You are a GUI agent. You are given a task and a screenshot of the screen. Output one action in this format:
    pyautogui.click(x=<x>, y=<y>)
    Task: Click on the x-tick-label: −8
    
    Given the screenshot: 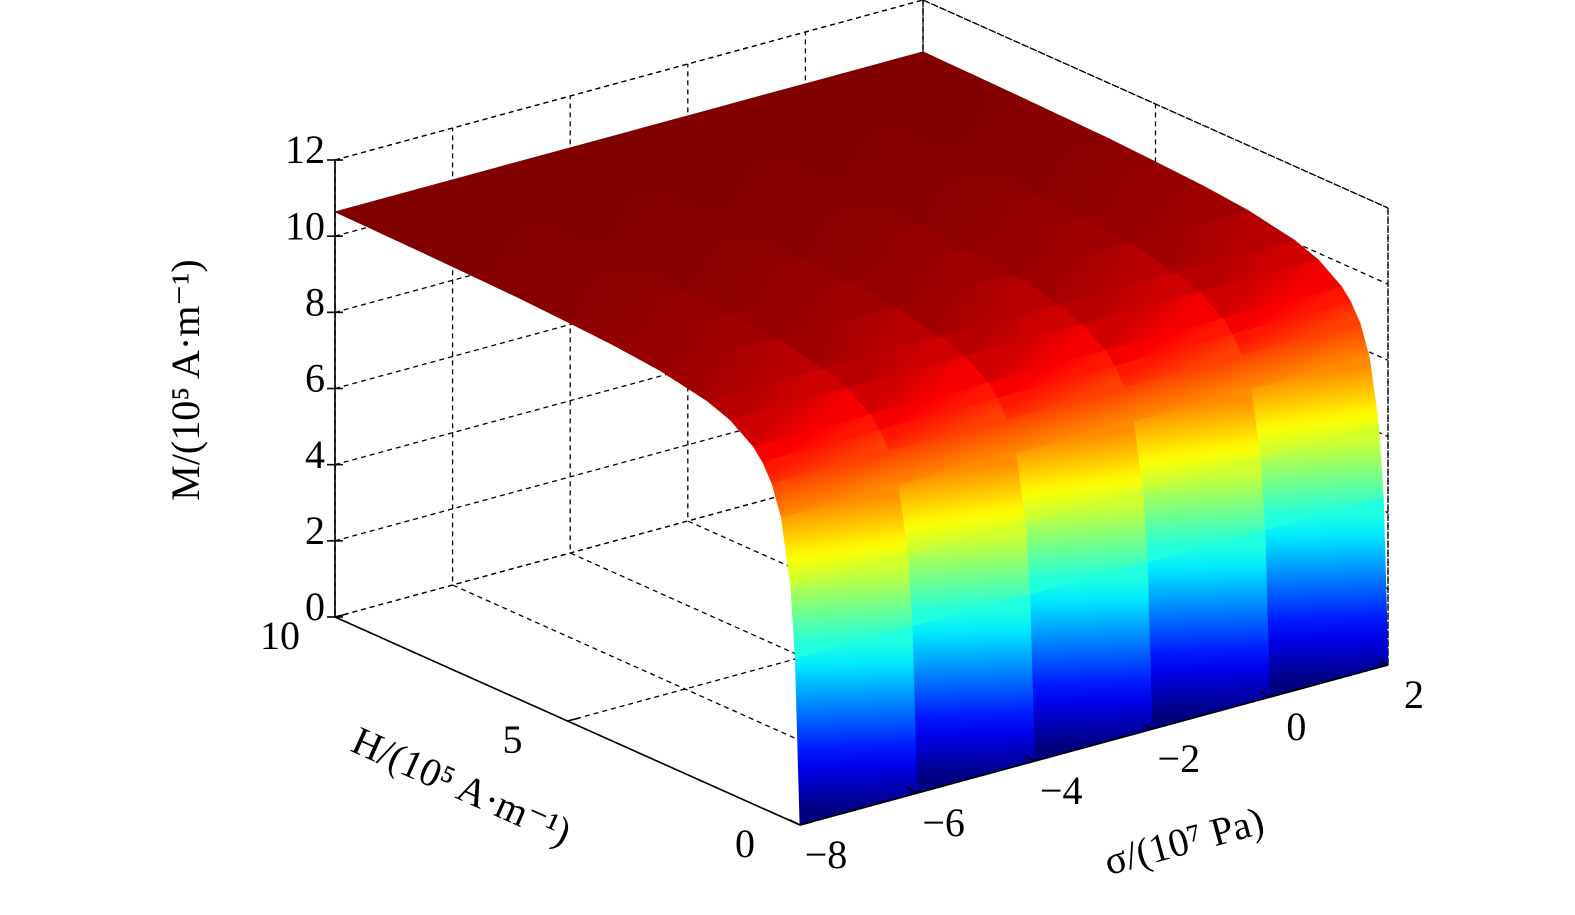 What is the action you would take?
    pyautogui.click(x=826, y=854)
    